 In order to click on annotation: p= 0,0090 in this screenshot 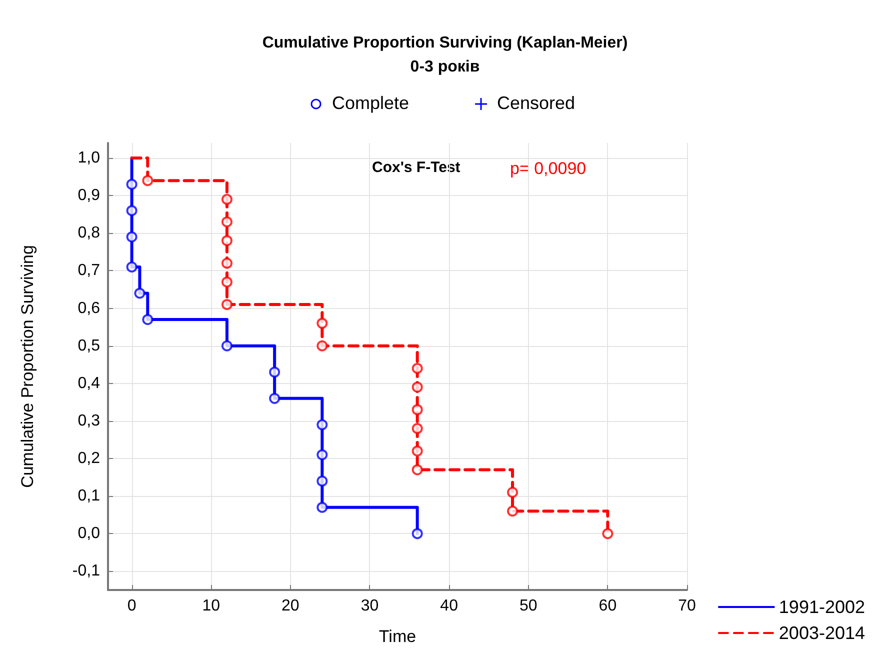, I will do `click(548, 168)`.